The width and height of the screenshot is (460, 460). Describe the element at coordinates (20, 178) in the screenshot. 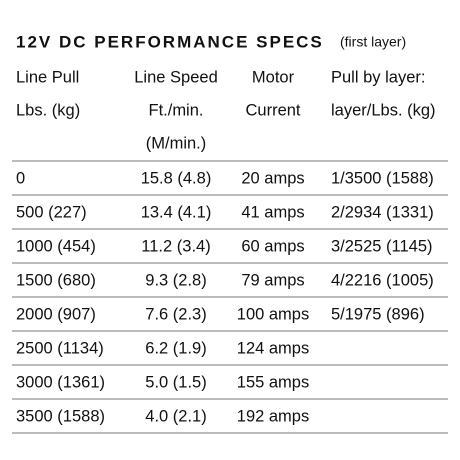

I see `cell: 0` at that location.